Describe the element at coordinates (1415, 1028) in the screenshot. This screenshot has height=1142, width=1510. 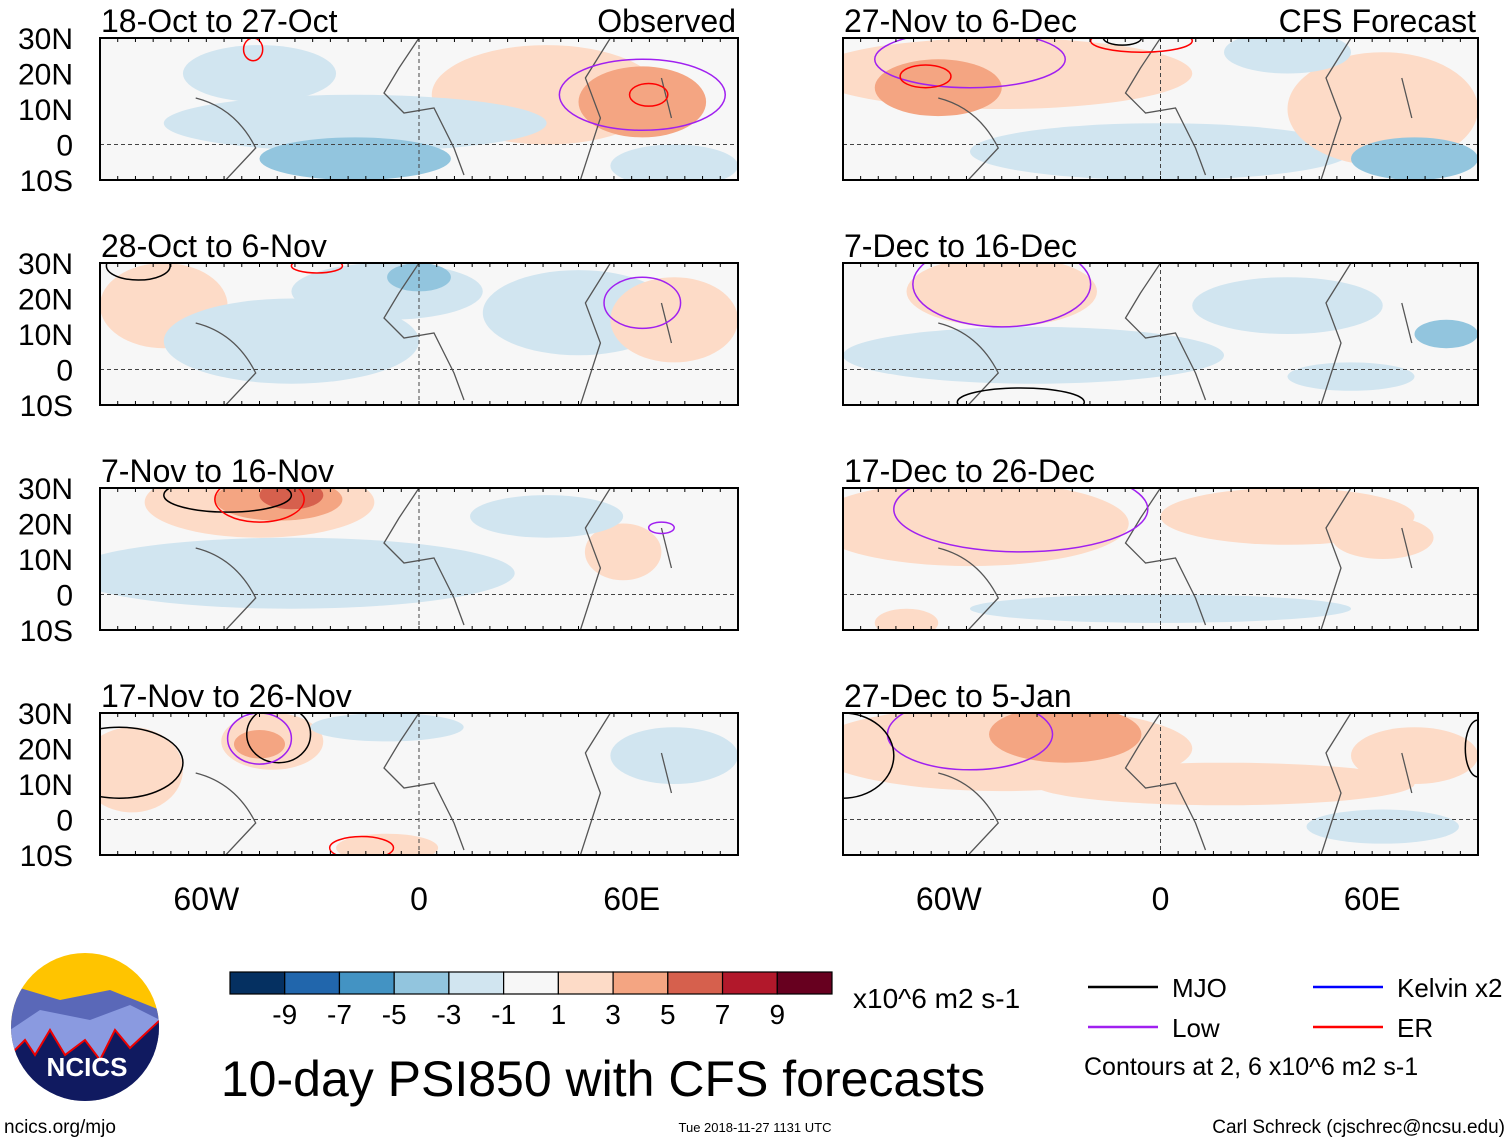
I see `legend-label: ER` at that location.